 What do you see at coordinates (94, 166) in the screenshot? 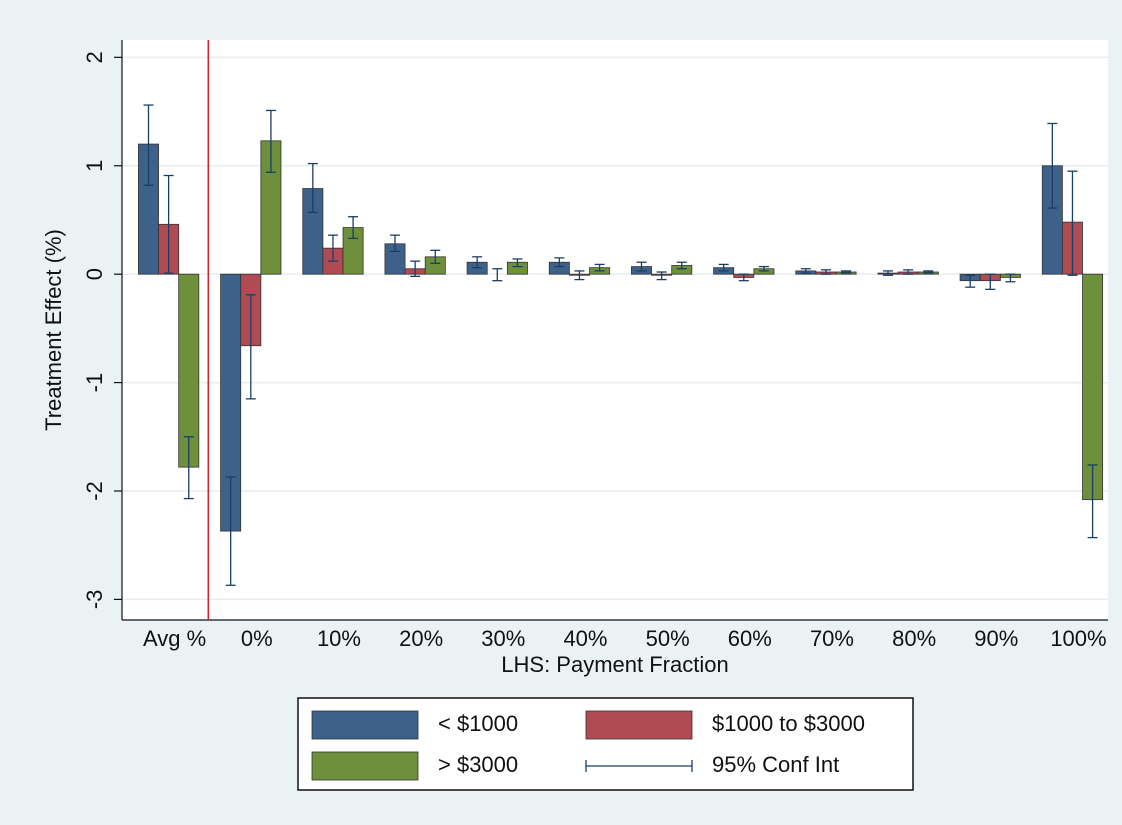
I see `y-tick-label: 1` at bounding box center [94, 166].